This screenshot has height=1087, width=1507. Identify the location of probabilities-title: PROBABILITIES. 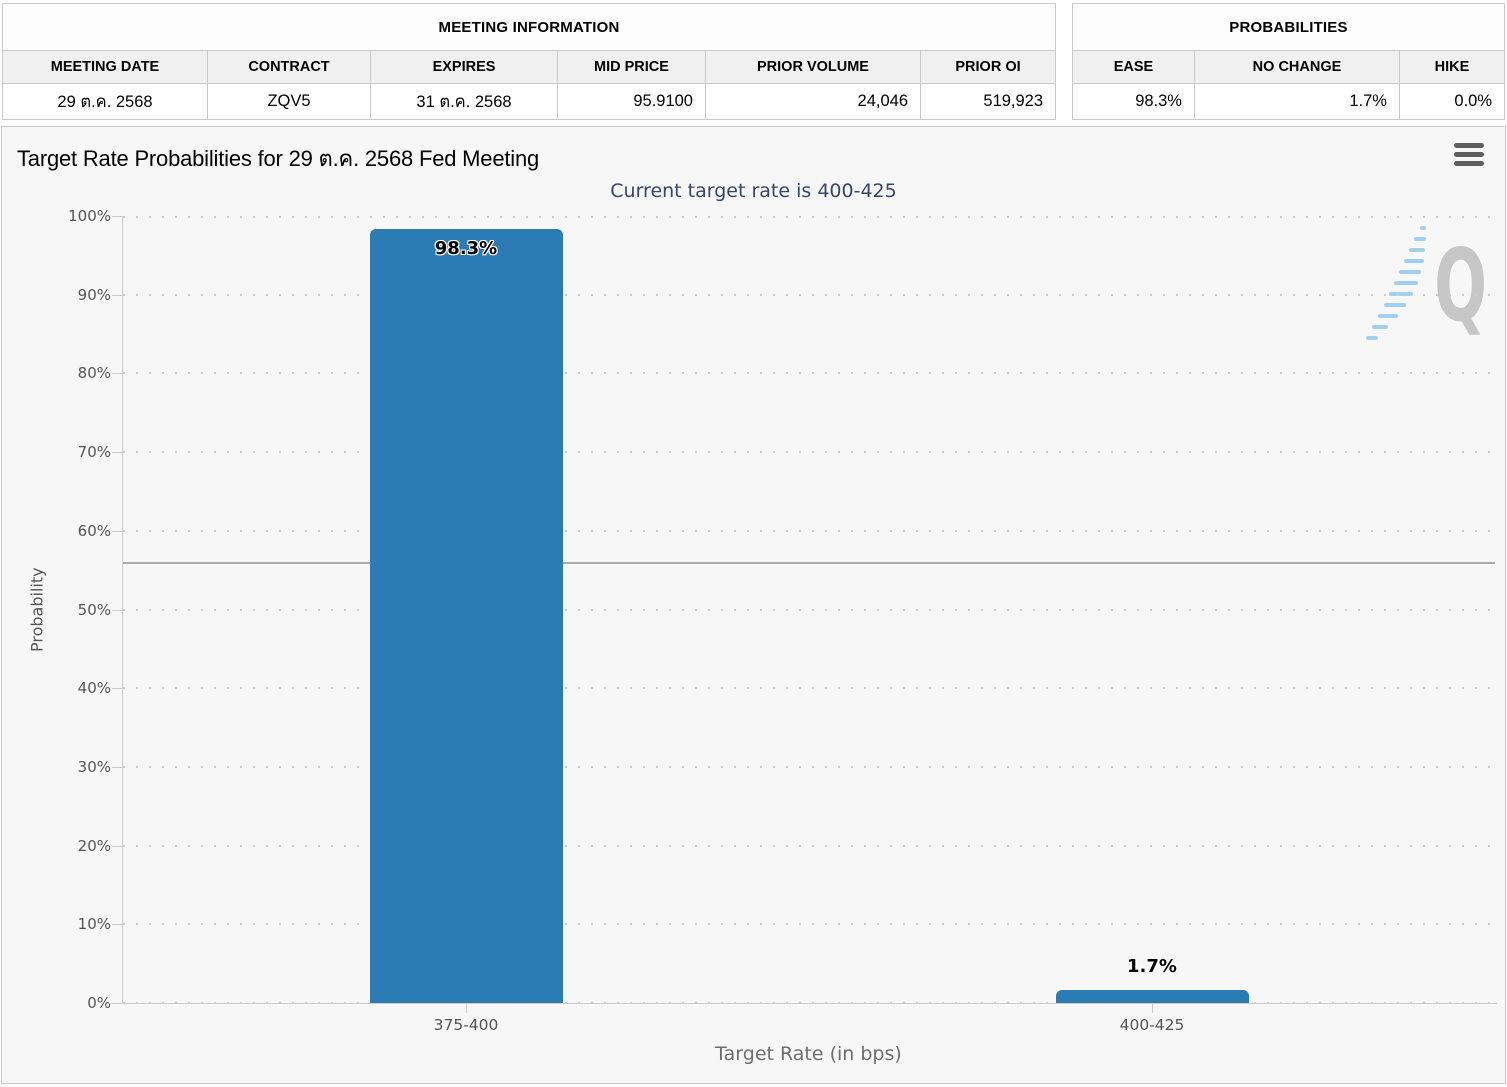
(1288, 27).